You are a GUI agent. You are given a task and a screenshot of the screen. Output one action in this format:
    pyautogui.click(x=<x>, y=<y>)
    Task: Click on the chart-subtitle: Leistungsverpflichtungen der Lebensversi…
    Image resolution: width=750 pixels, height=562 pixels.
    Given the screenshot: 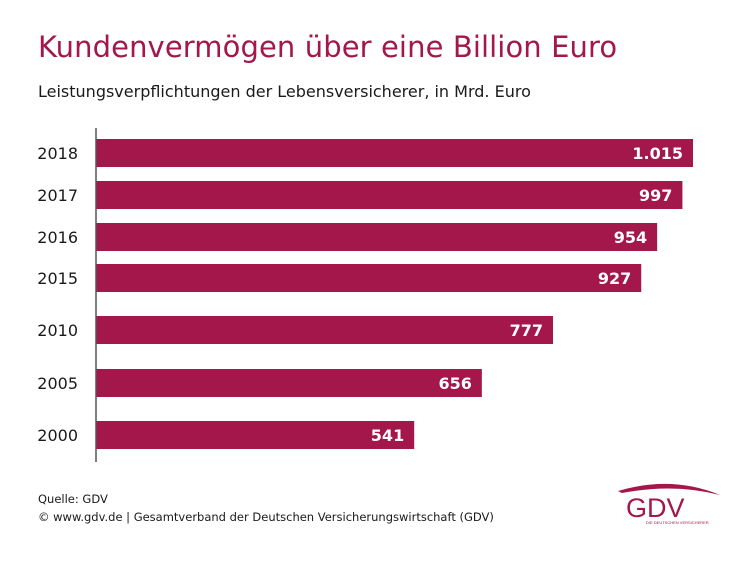 What is the action you would take?
    pyautogui.click(x=284, y=91)
    